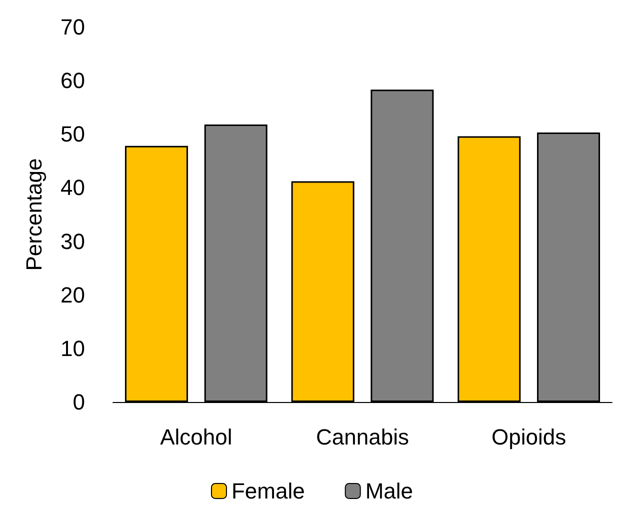 This screenshot has width=624, height=517. Describe the element at coordinates (72, 241) in the screenshot. I see `y-tick-label: 30` at that location.